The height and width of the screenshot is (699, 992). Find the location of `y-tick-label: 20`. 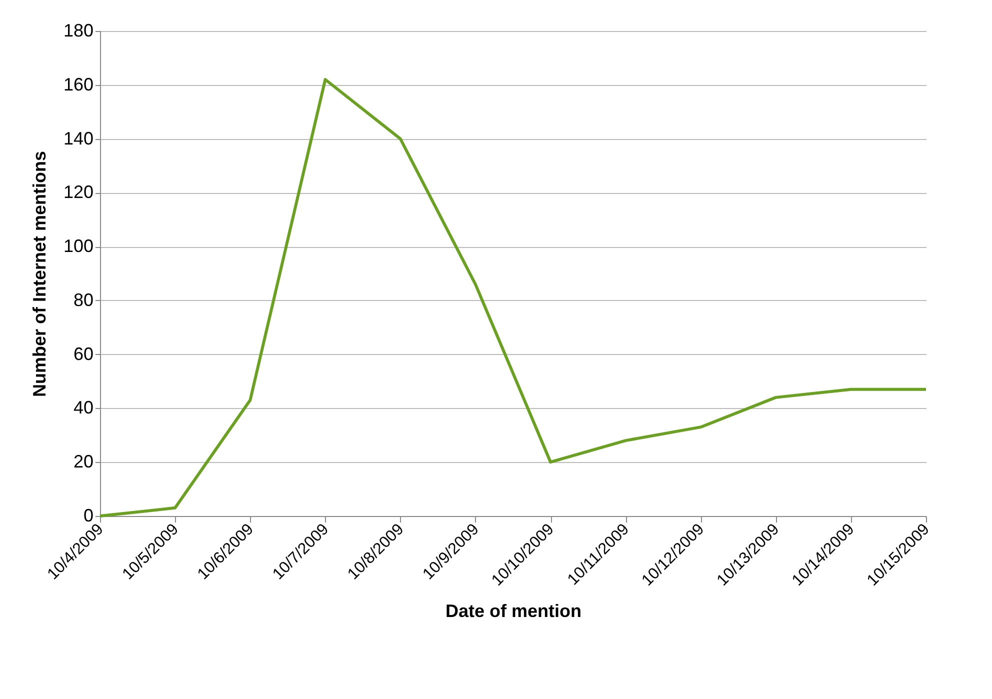

y-tick-label: 20 is located at coordinates (83, 462).